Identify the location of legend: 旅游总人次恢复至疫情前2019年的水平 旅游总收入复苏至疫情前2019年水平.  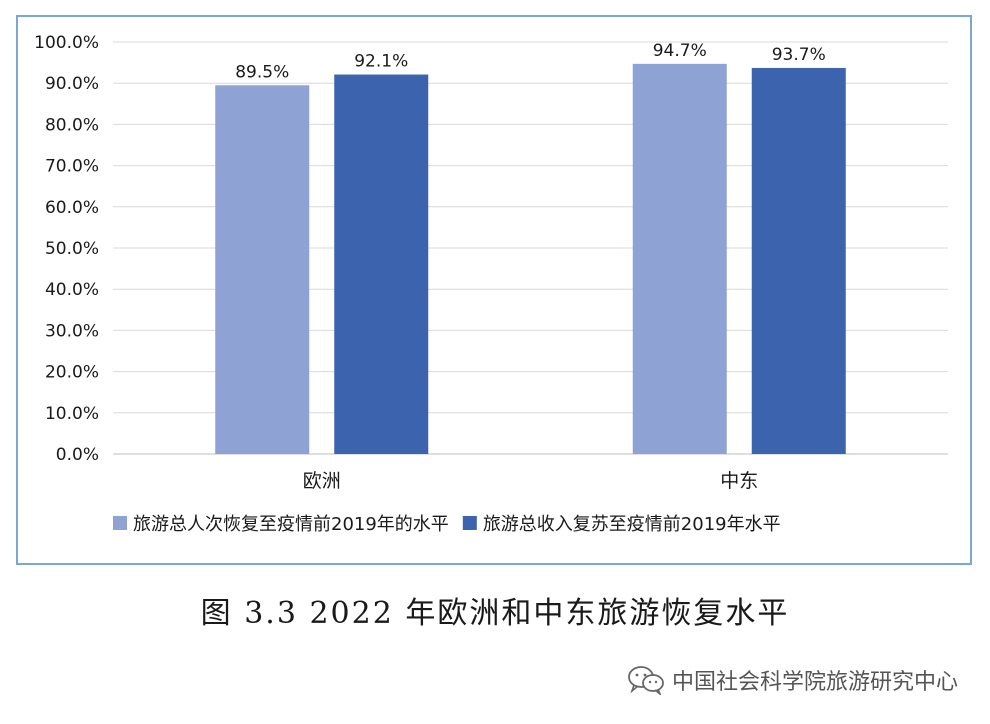
(447, 524).